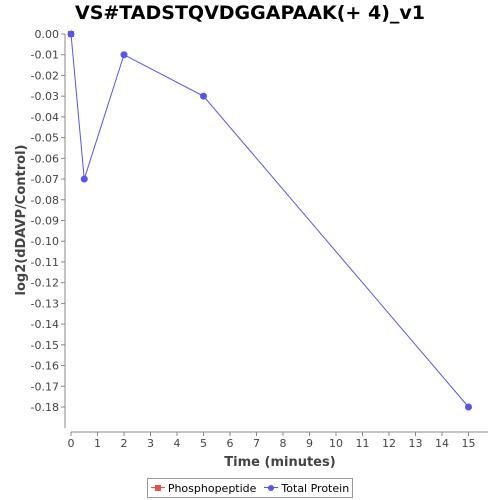 The height and width of the screenshot is (500, 500). I want to click on x-tick-label: 5, so click(203, 443).